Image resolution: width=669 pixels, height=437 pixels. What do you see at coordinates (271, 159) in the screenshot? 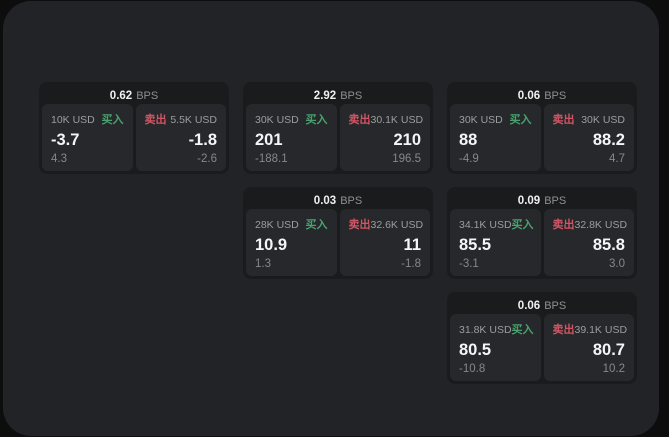
I see `buy-delta: -188.1` at bounding box center [271, 159].